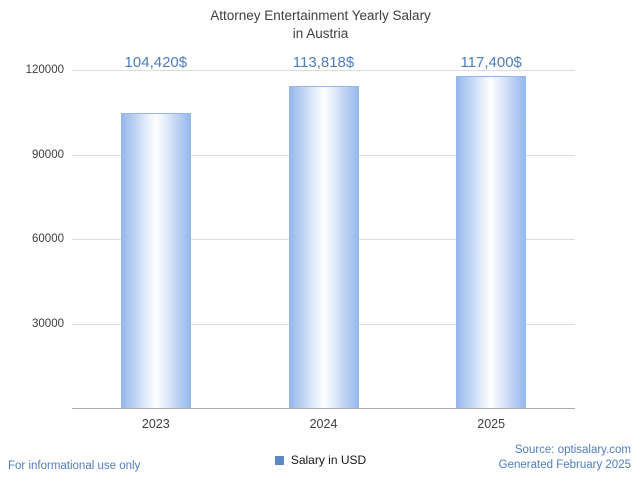 This screenshot has height=481, width=641. Describe the element at coordinates (320, 15) in the screenshot. I see `chart-title-line1: Attorney Entertainment Yearly Salary` at that location.